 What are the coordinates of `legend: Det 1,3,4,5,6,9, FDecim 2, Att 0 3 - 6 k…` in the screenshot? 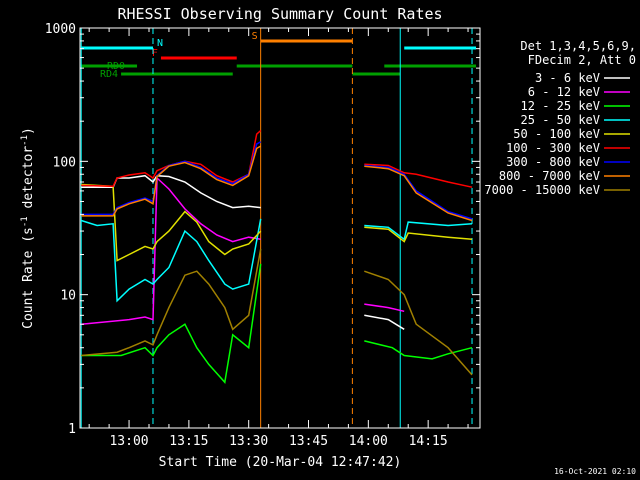 It's located at (560, 118).